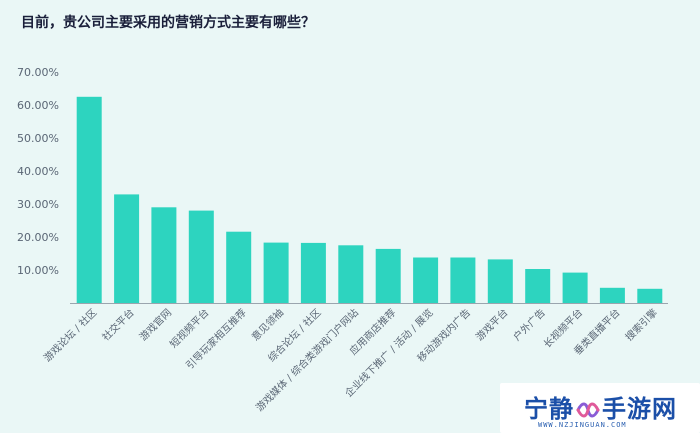 This screenshot has width=700, height=433. What do you see at coordinates (640, 324) in the screenshot?
I see `x-tick-label: 搜索引擎` at bounding box center [640, 324].